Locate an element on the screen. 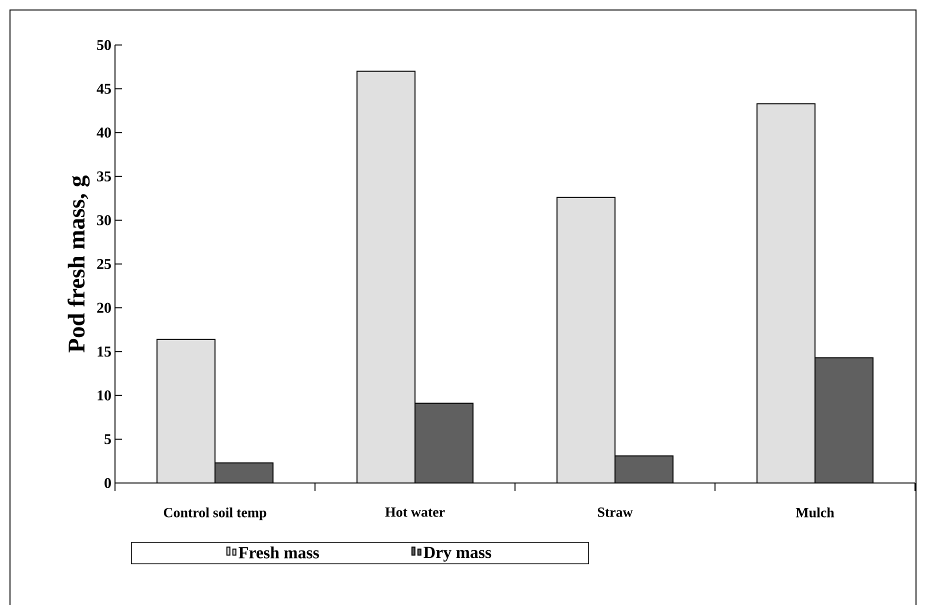 The height and width of the screenshot is (605, 926). y-tick-label: 50 is located at coordinates (104, 45).